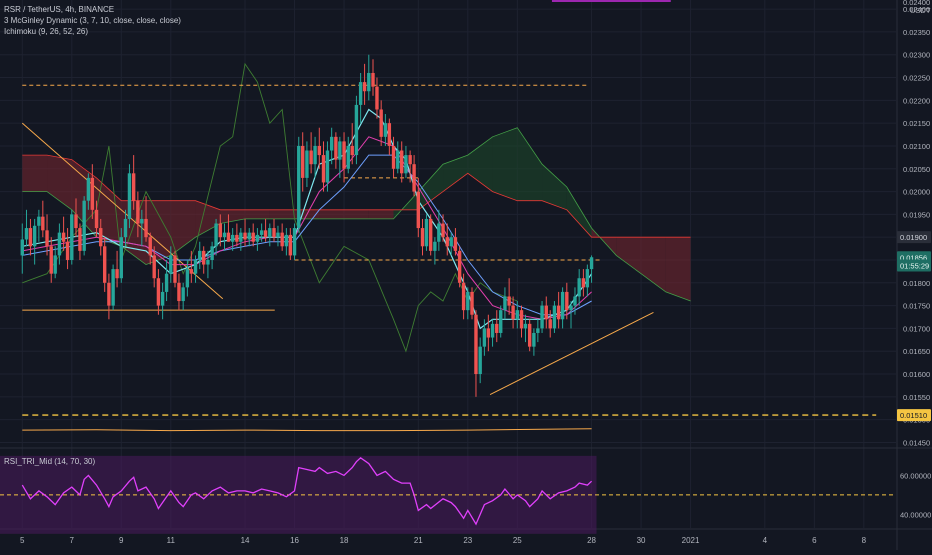 Image resolution: width=932 pixels, height=555 pixels. What do you see at coordinates (915, 475) in the screenshot?
I see `rsi-axis-tick-label: 60.00000` at bounding box center [915, 475].